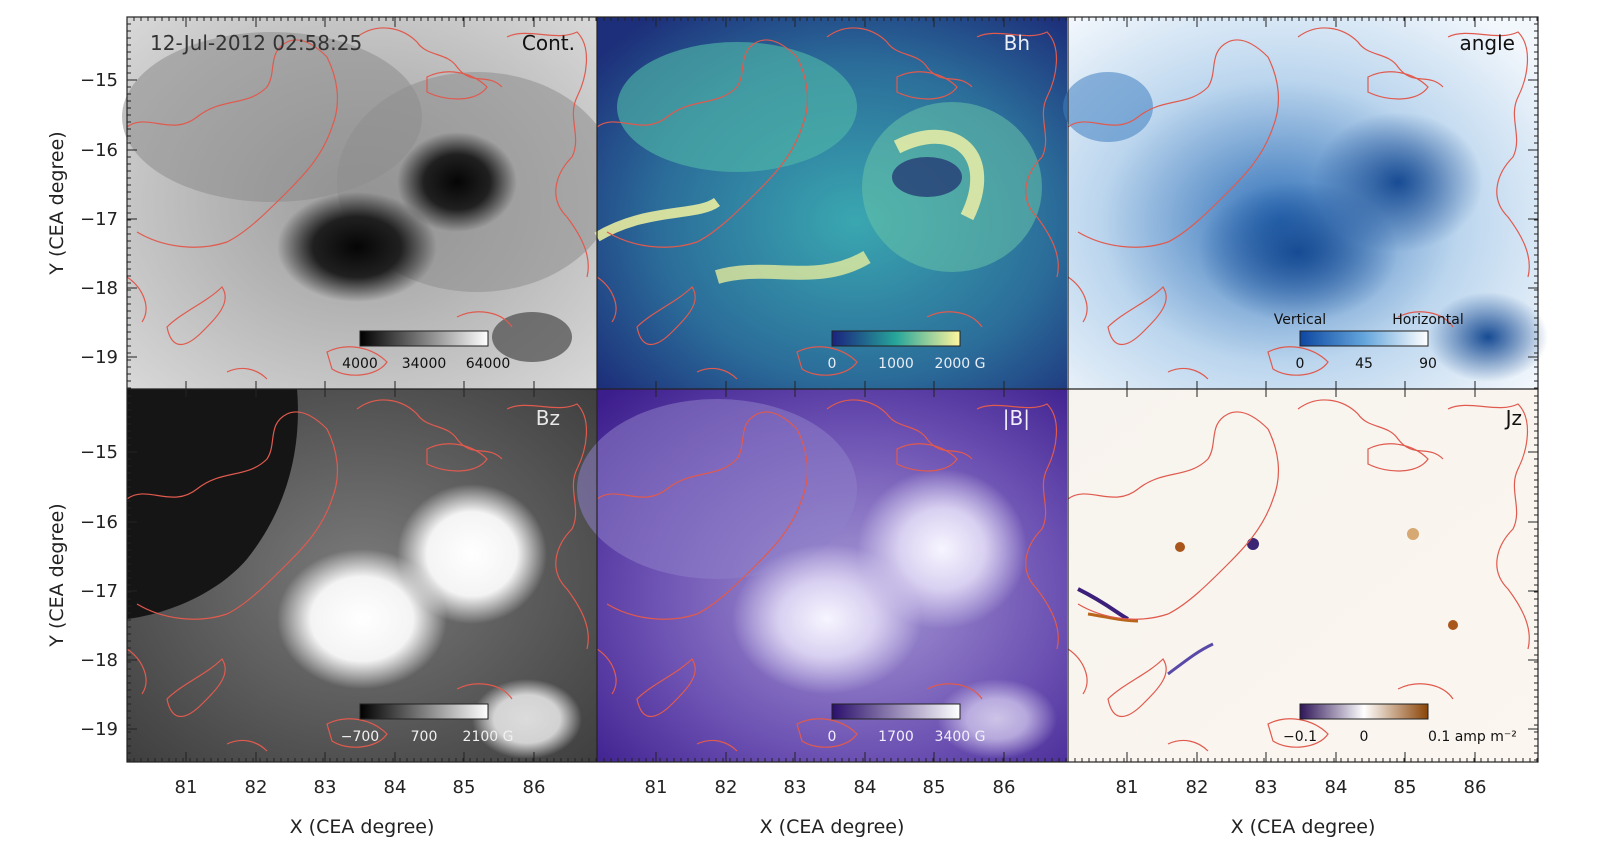 This screenshot has width=1600, height=847. What do you see at coordinates (369, 203) in the screenshot?
I see `panel-continuum` at bounding box center [369, 203].